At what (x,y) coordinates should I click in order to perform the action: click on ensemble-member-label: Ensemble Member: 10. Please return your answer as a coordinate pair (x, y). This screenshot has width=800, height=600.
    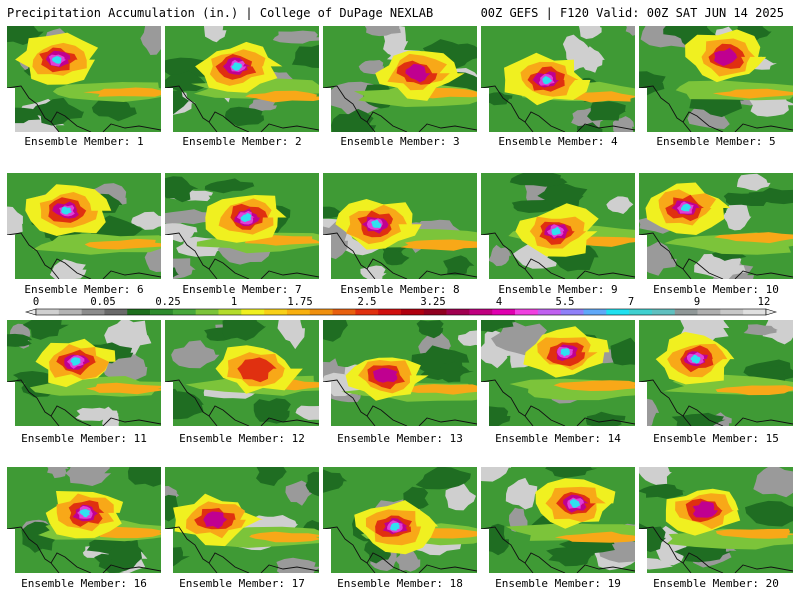
    Looking at the image, I should click on (716, 289).